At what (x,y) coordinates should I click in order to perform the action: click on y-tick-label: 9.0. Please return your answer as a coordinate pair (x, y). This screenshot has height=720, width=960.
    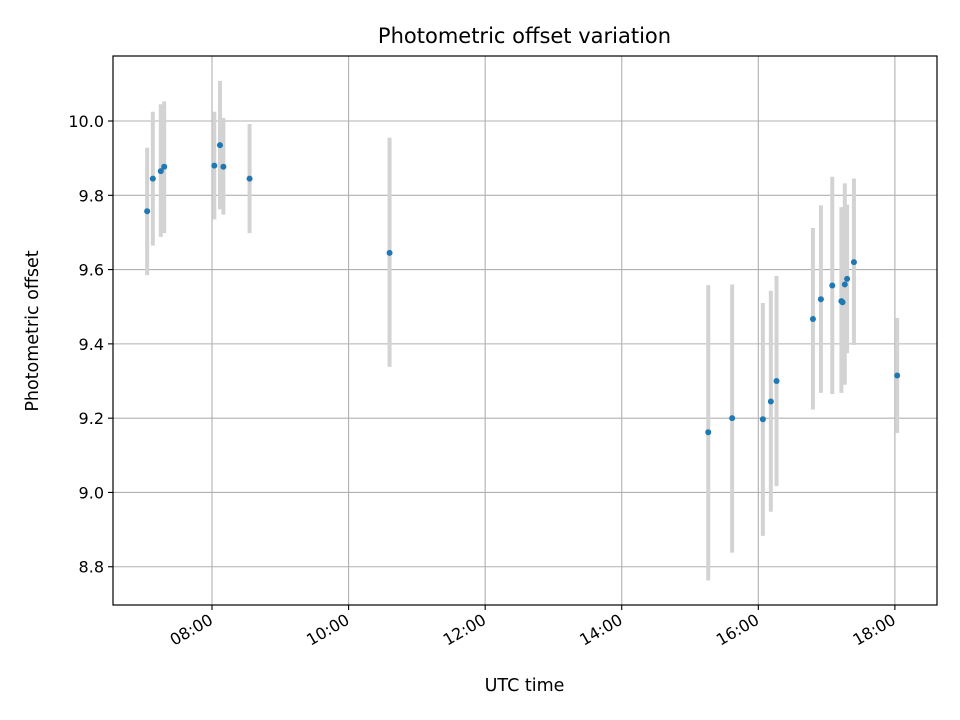
    Looking at the image, I should click on (91, 492).